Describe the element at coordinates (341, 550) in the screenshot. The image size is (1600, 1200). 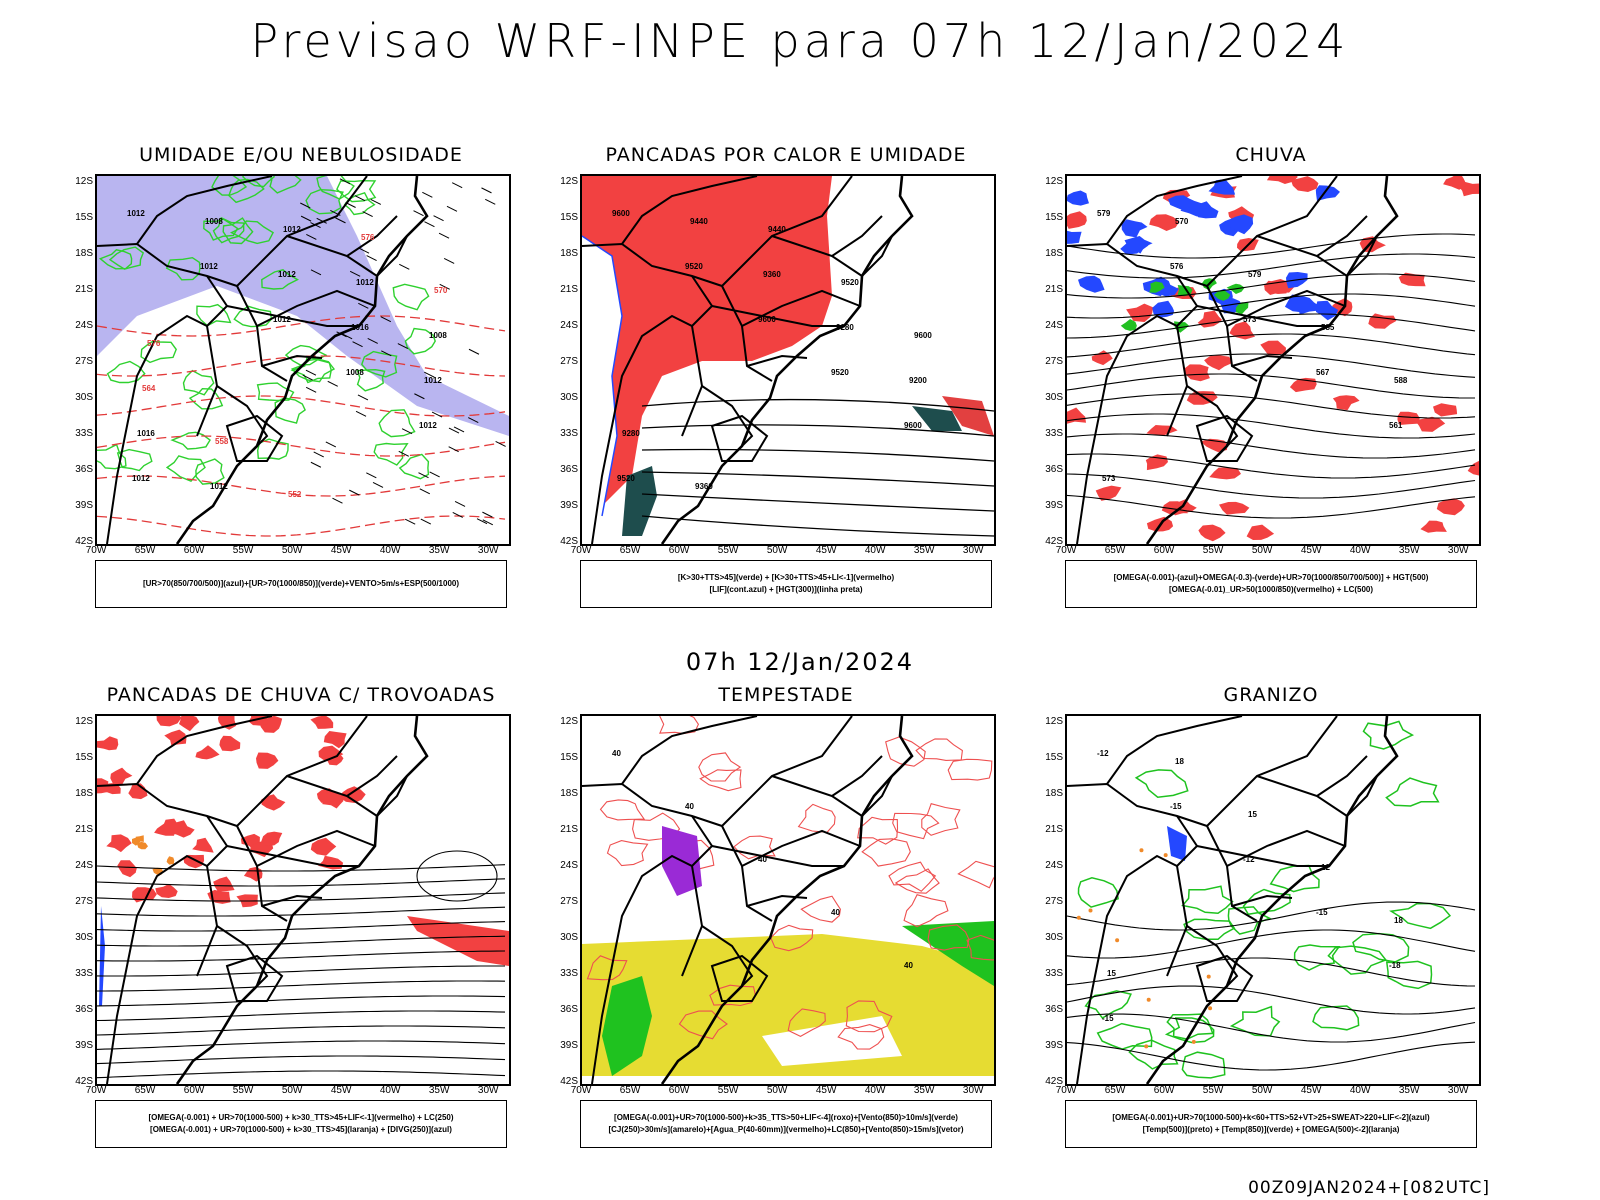
I see `longitude-label: 45W` at that location.